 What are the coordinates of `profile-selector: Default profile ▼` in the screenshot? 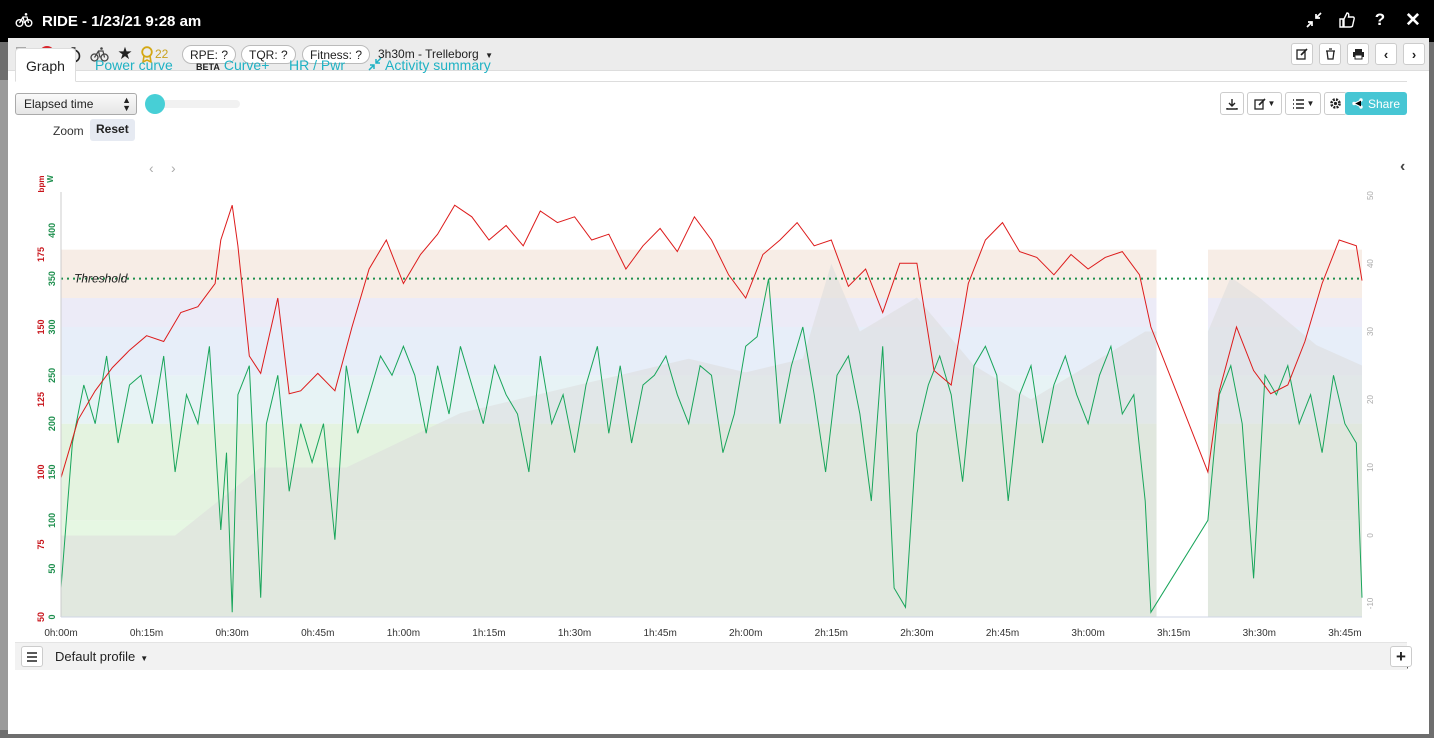 It's located at (101, 656).